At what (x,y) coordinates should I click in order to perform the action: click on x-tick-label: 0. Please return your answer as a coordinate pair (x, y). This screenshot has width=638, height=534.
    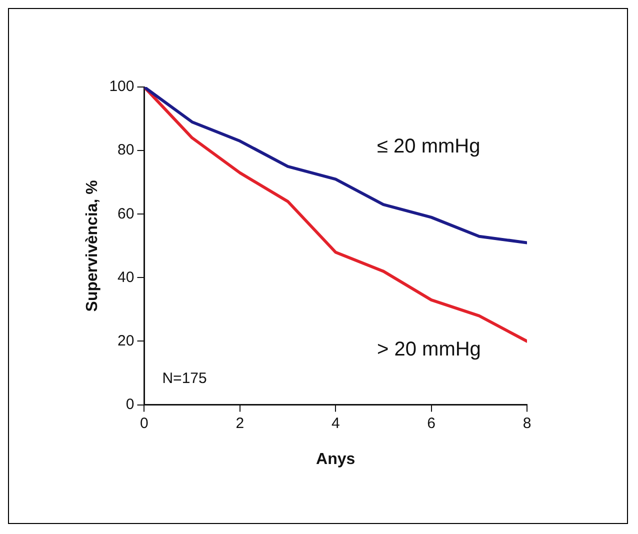
    Looking at the image, I should click on (144, 423).